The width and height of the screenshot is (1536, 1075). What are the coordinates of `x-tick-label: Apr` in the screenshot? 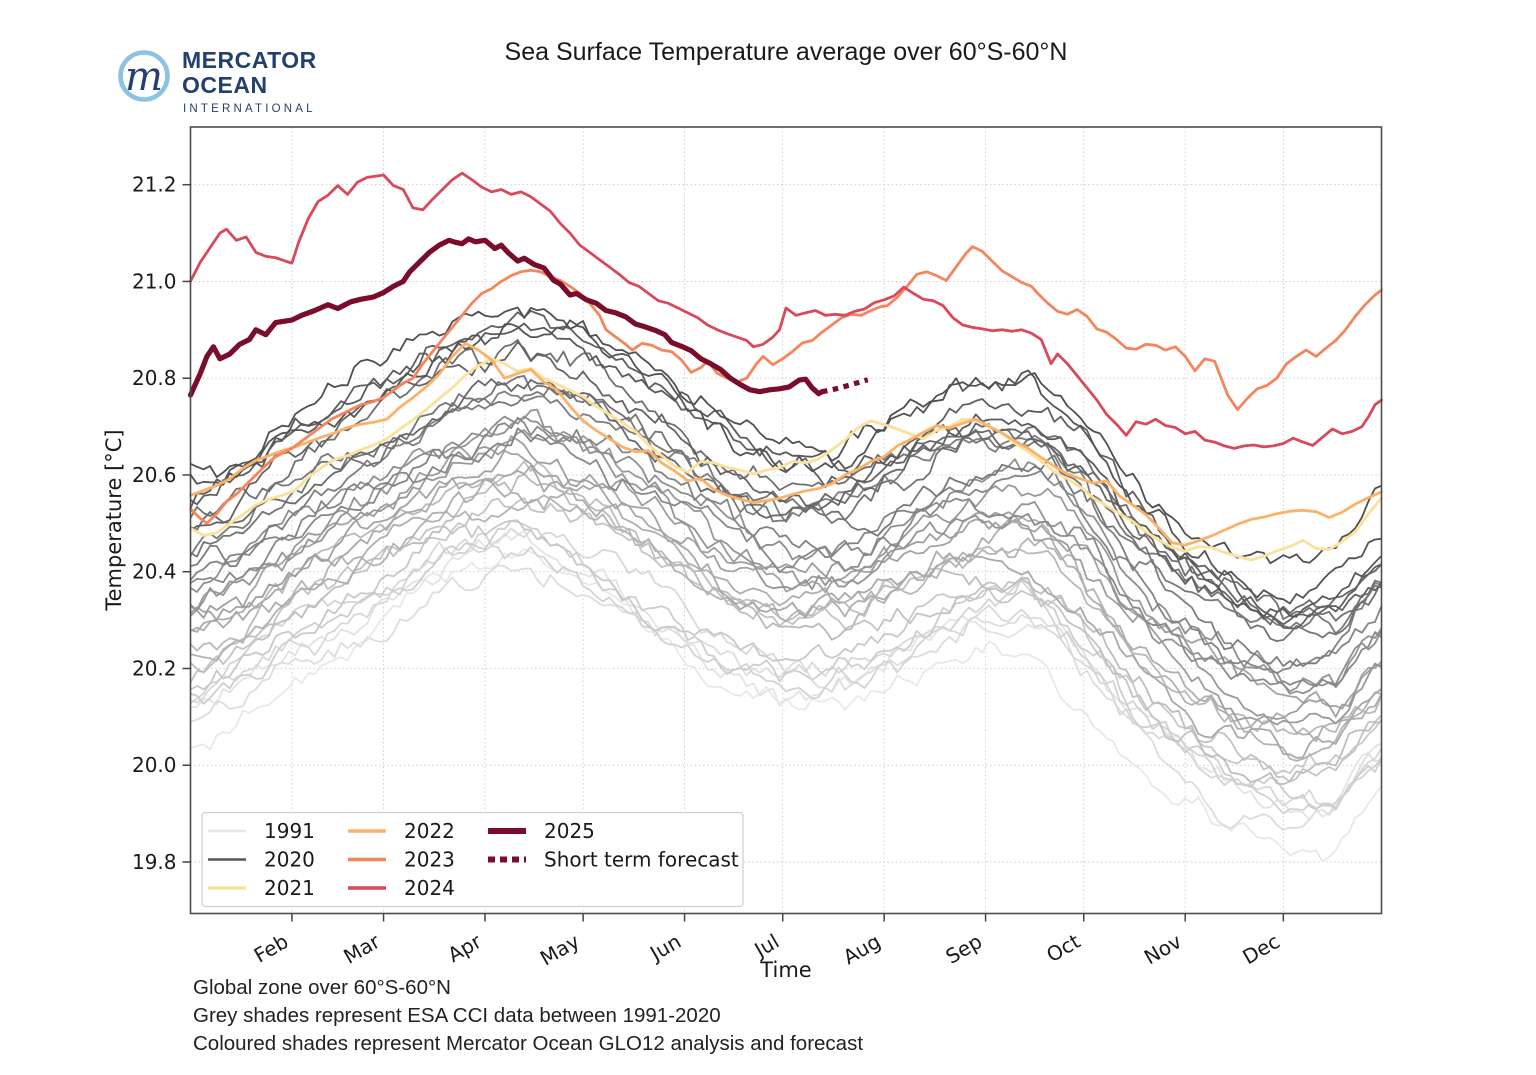 It's located at (465, 948).